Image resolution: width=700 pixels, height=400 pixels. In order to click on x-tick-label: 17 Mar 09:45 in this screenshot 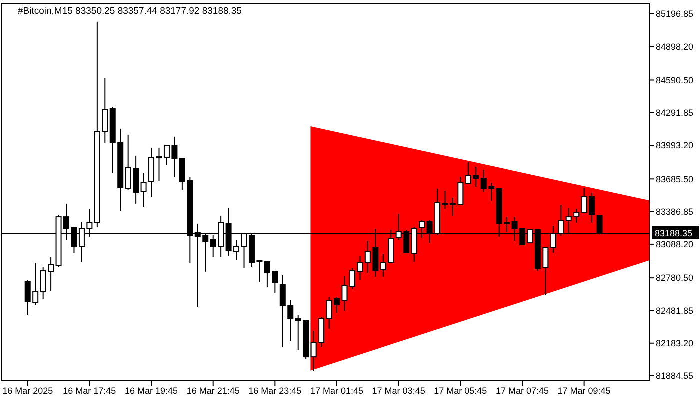, I will do `click(584, 391)`.